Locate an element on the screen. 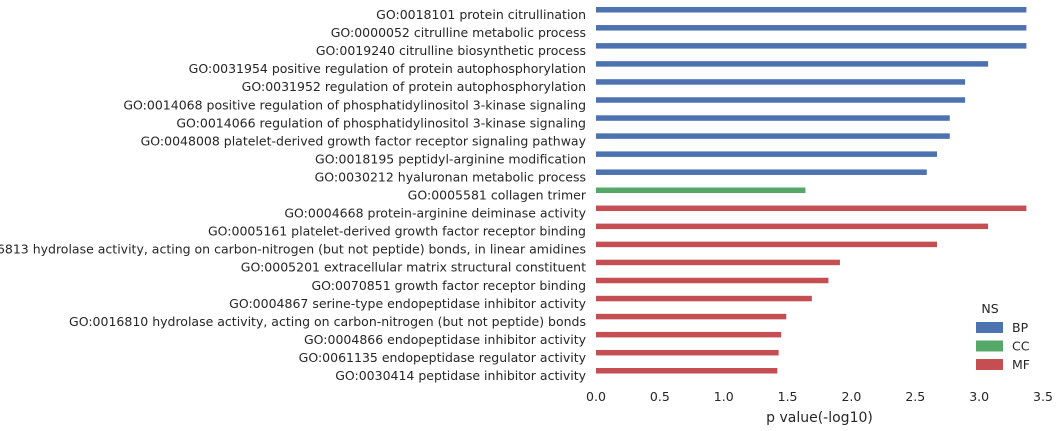 This screenshot has width=1059, height=431. x-tick-label: 0.0 is located at coordinates (596, 396).